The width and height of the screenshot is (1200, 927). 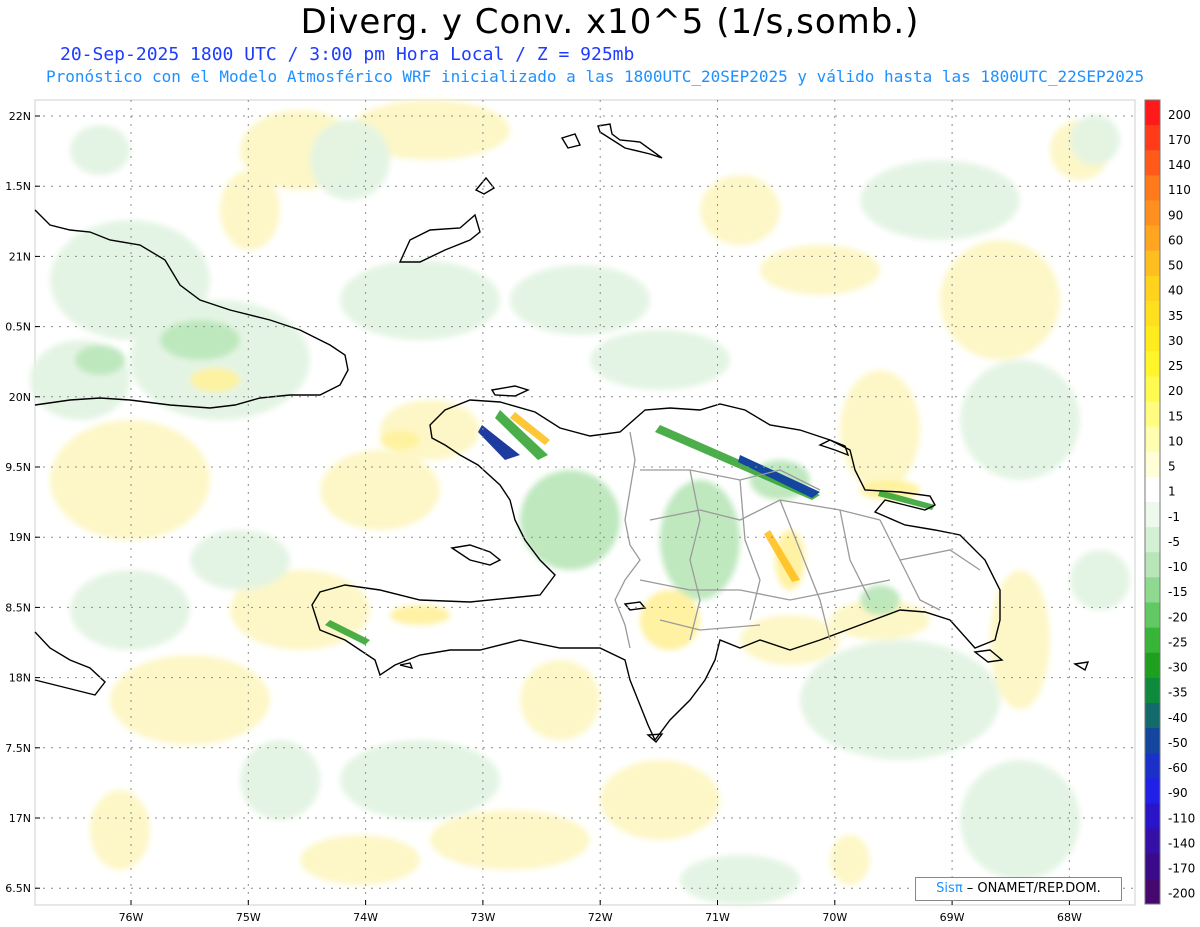 I want to click on colorbar-label: 110, so click(x=1179, y=190).